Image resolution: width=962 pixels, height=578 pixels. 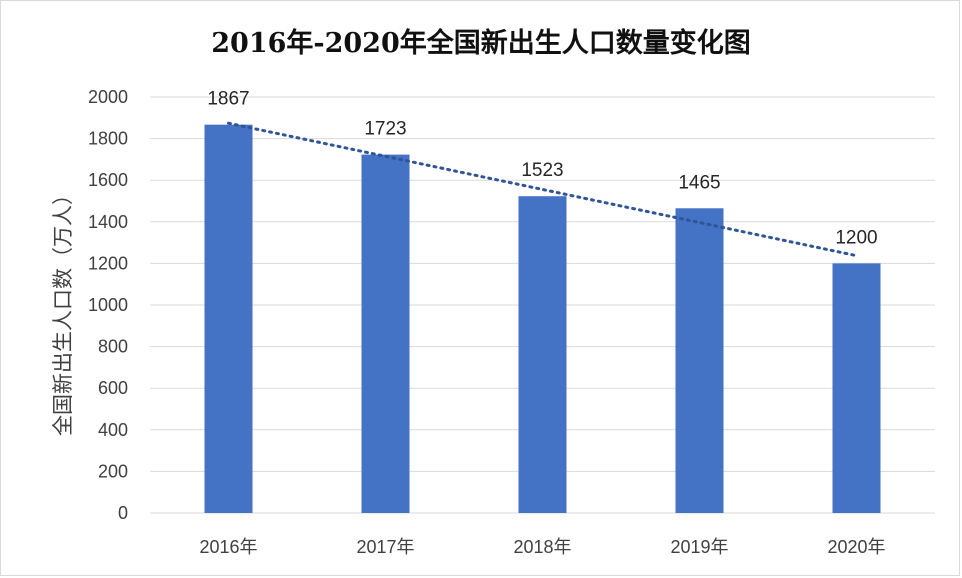 What do you see at coordinates (113, 430) in the screenshot?
I see `y-tick-label: 400` at bounding box center [113, 430].